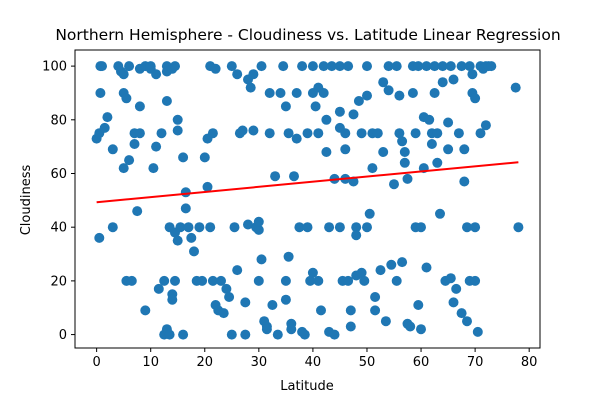 The image size is (600, 400). What do you see at coordinates (367, 362) in the screenshot?
I see `x-tick-label: 50` at bounding box center [367, 362].